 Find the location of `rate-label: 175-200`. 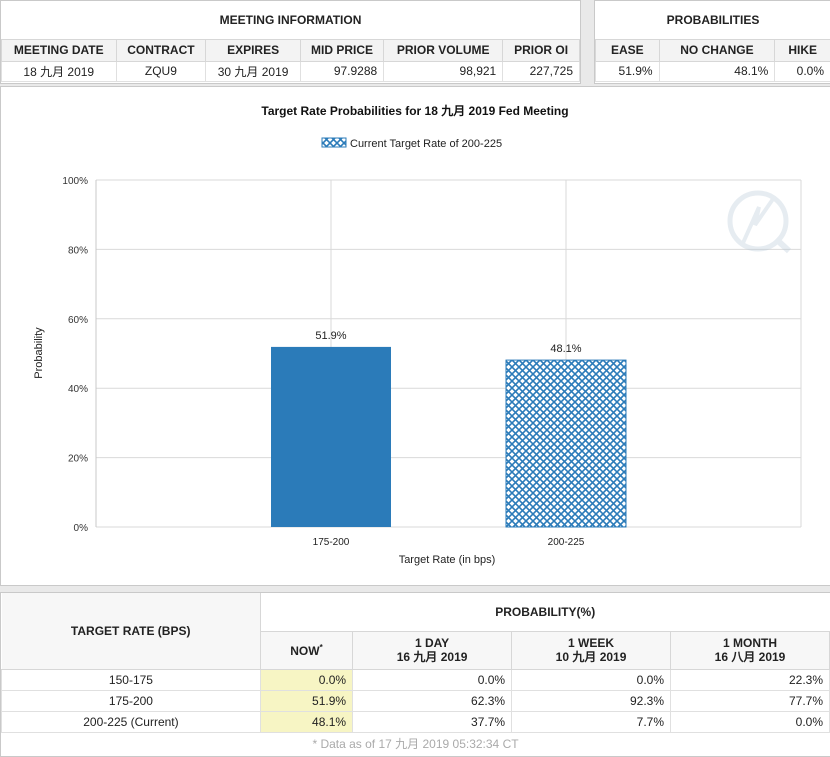

rate-label: 175-200 is located at coordinates (131, 700).